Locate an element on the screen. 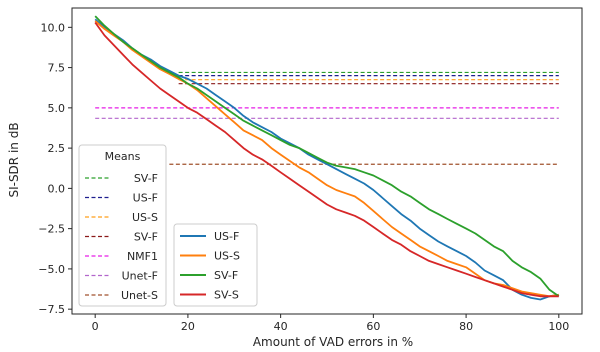  means-legend-label: Unet-S is located at coordinates (139, 295).